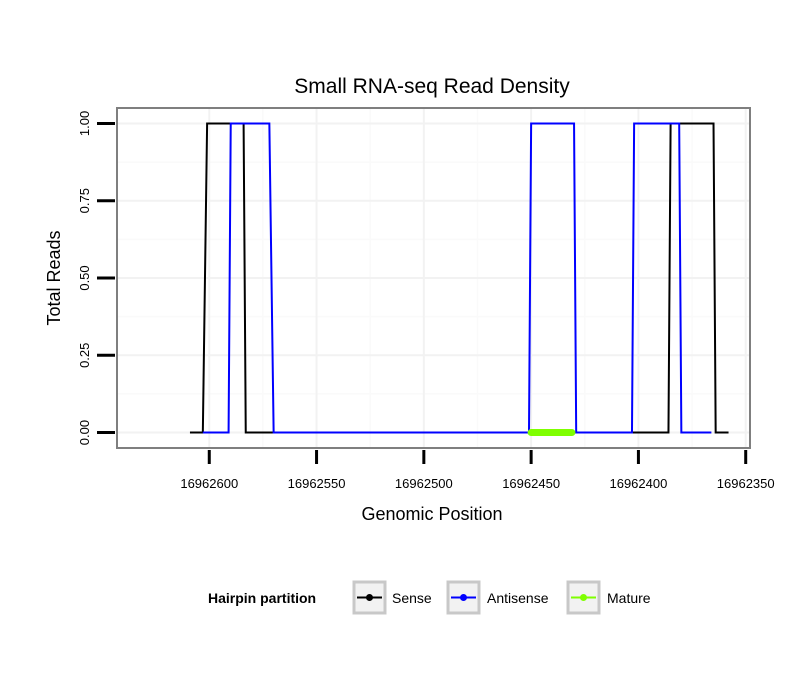  I want to click on y-tick-label: 0.00, so click(84, 432).